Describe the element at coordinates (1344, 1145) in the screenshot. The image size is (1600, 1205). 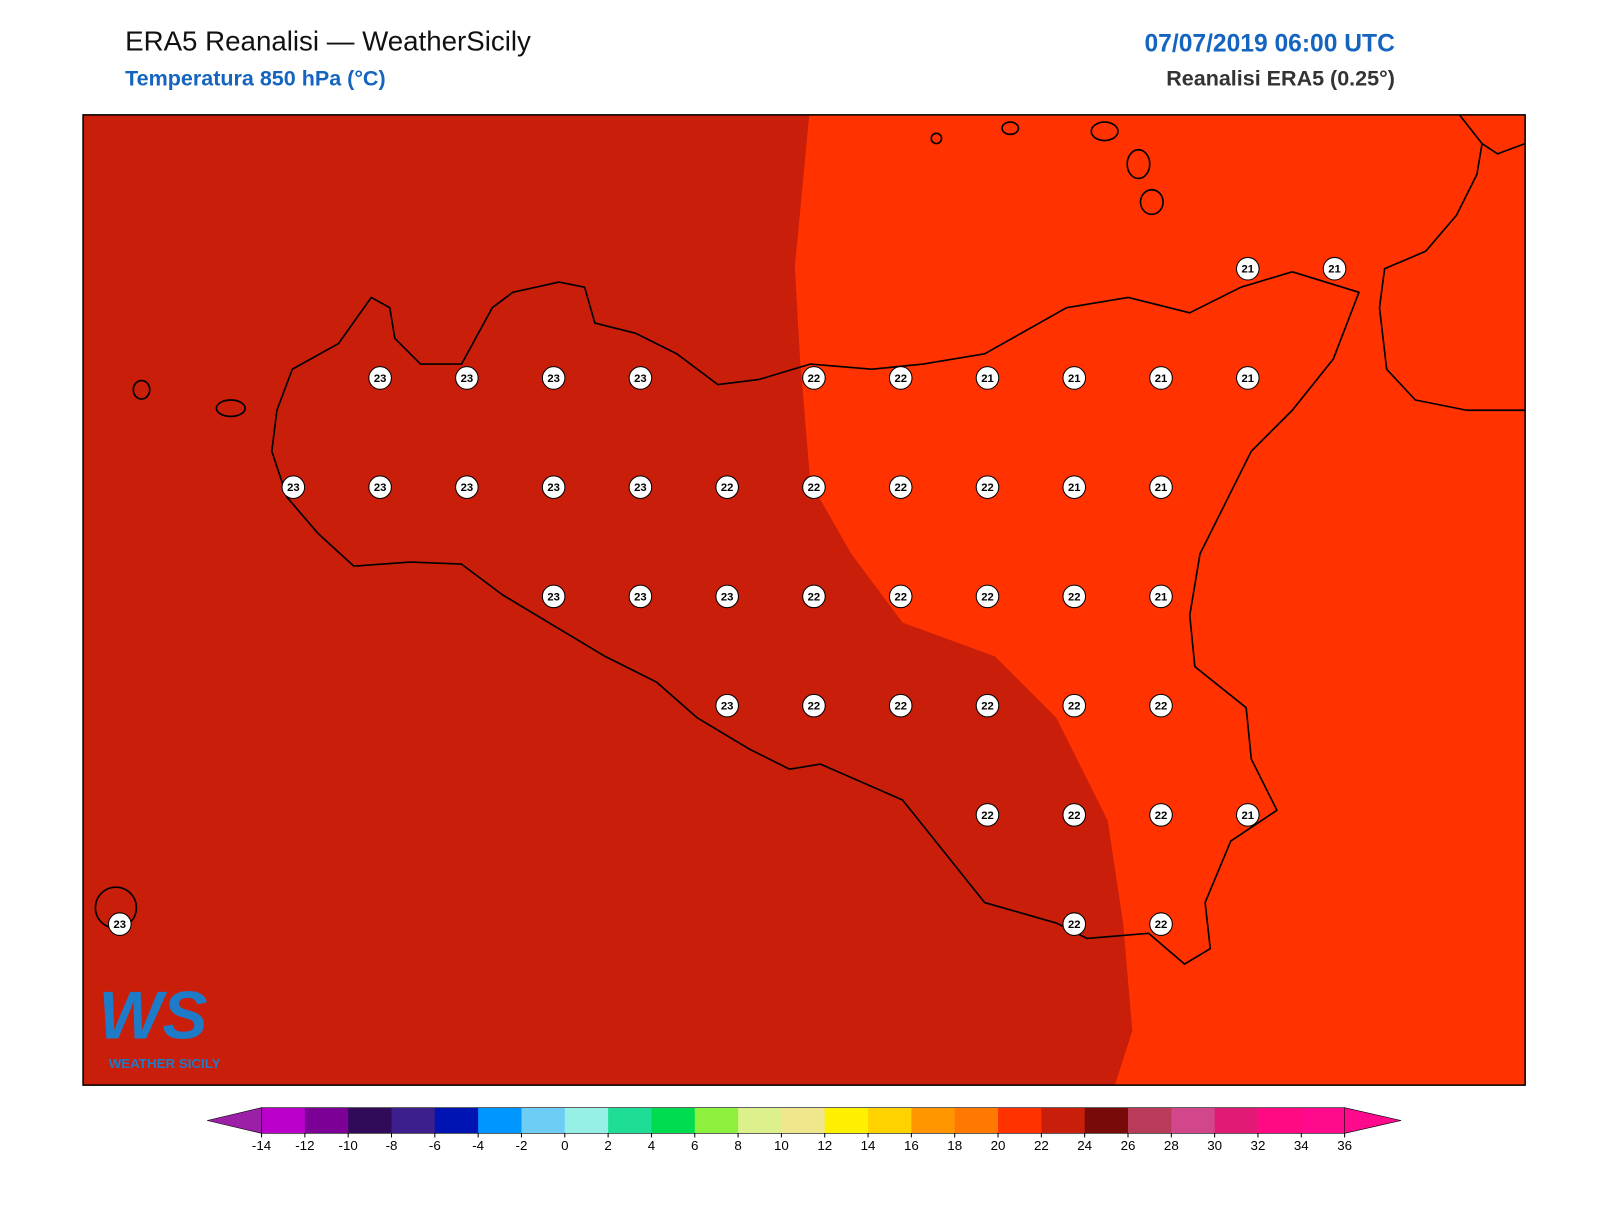
I see `colorbar-tick-label: 36` at that location.